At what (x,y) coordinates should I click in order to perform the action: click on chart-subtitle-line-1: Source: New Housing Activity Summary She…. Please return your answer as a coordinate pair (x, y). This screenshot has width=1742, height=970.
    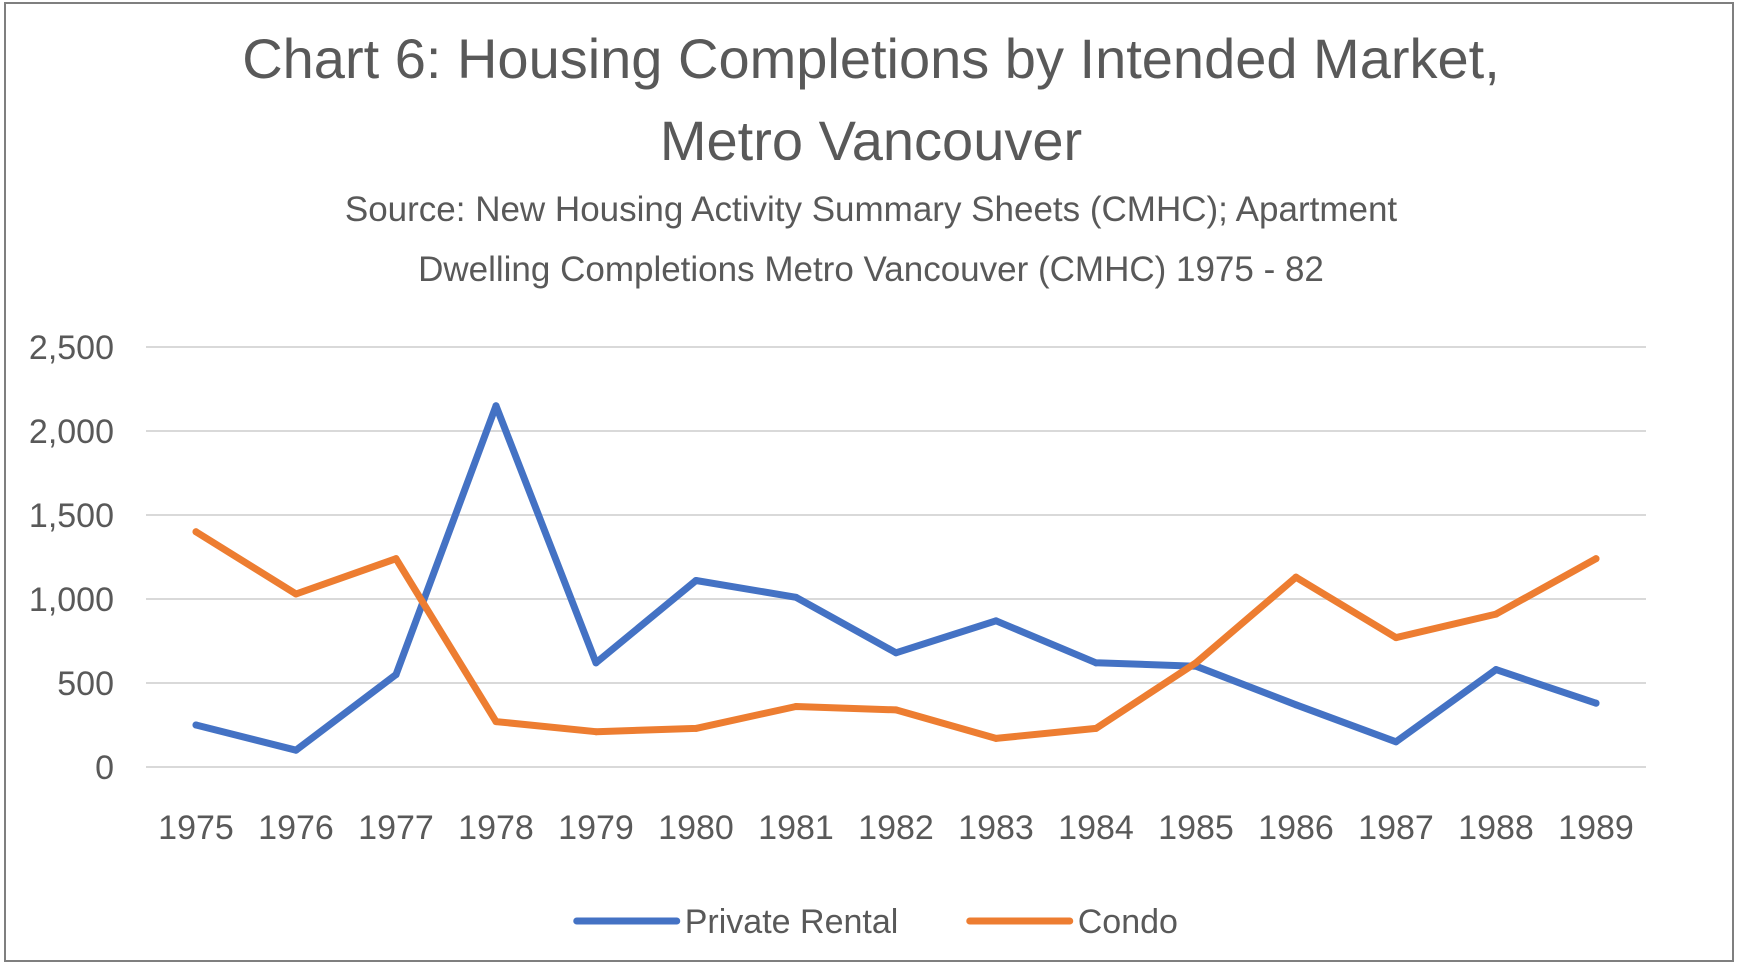
    Looking at the image, I should click on (871, 209).